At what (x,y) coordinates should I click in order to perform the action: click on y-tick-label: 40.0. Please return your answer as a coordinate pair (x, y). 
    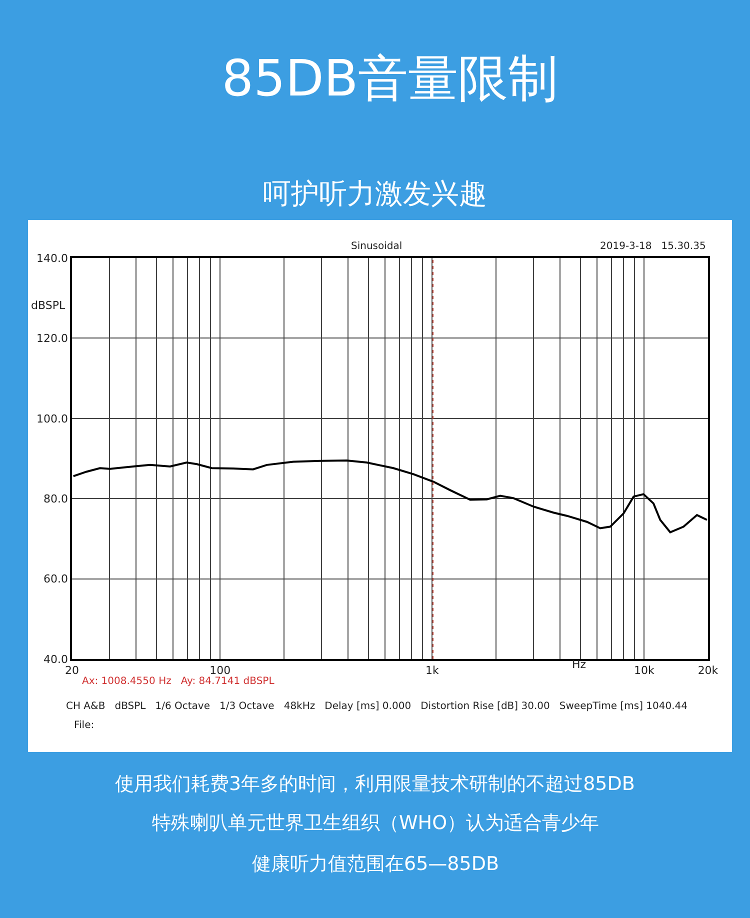
    Looking at the image, I should click on (56, 659).